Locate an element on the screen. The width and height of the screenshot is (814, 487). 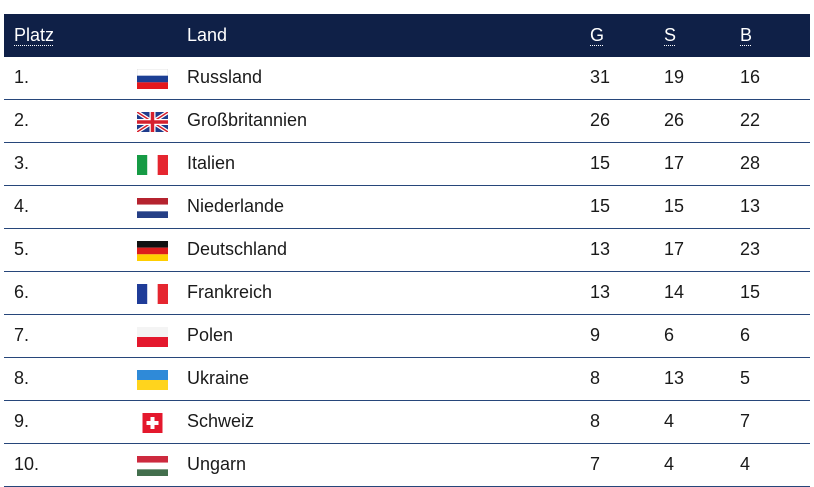
country-cell: Russland is located at coordinates (225, 77).